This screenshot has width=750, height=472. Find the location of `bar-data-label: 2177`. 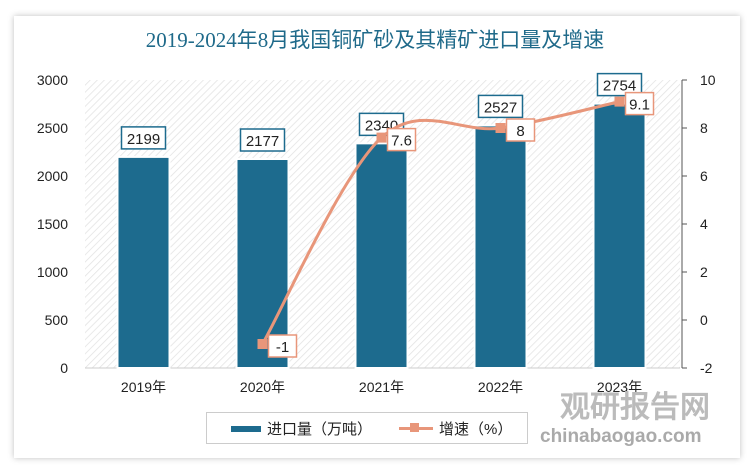

bar-data-label: 2177 is located at coordinates (262, 141).